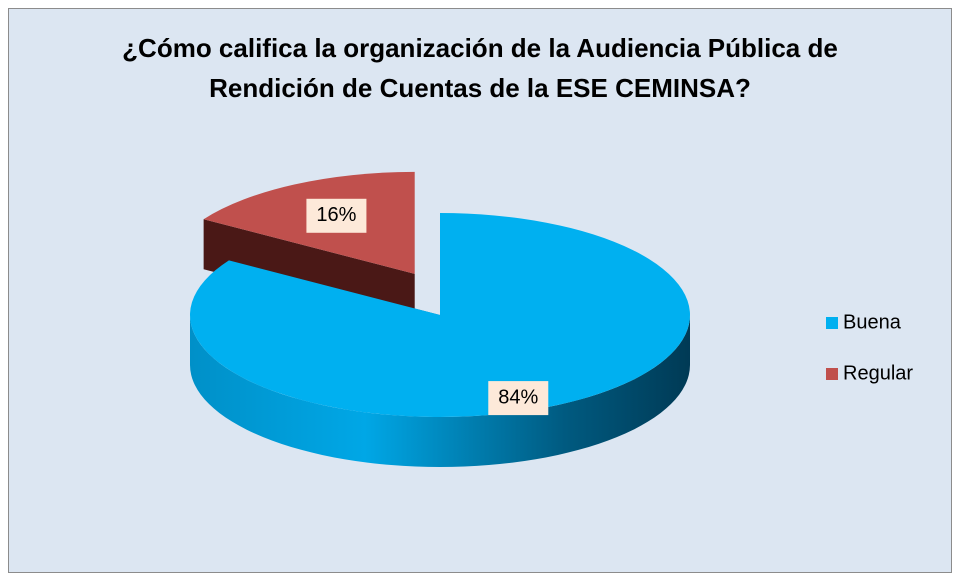 The height and width of the screenshot is (581, 961). Describe the element at coordinates (878, 373) in the screenshot. I see `legend-label: Regular` at that location.